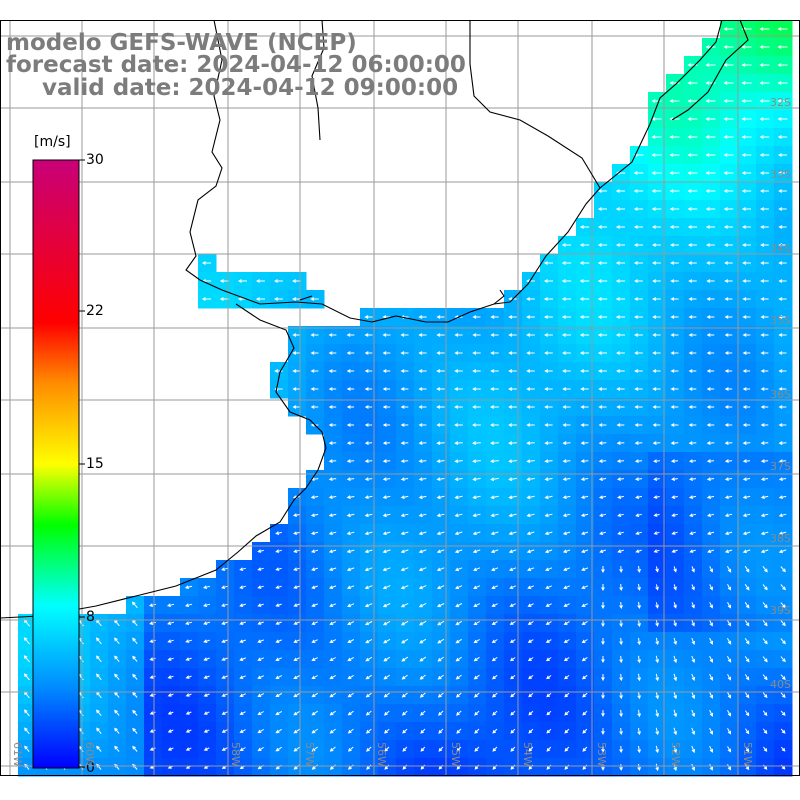 The width and height of the screenshot is (800, 800). What do you see at coordinates (90, 768) in the screenshot?
I see `colorbar-tick-0: 0` at bounding box center [90, 768].